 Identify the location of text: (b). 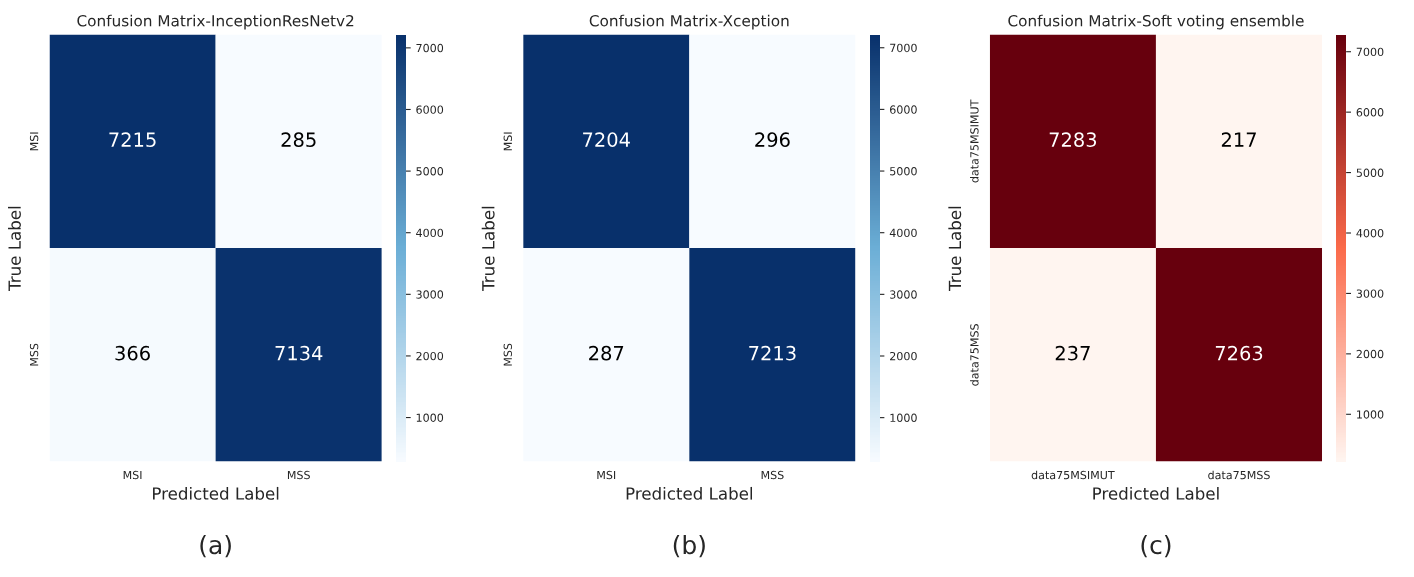
(689, 546).